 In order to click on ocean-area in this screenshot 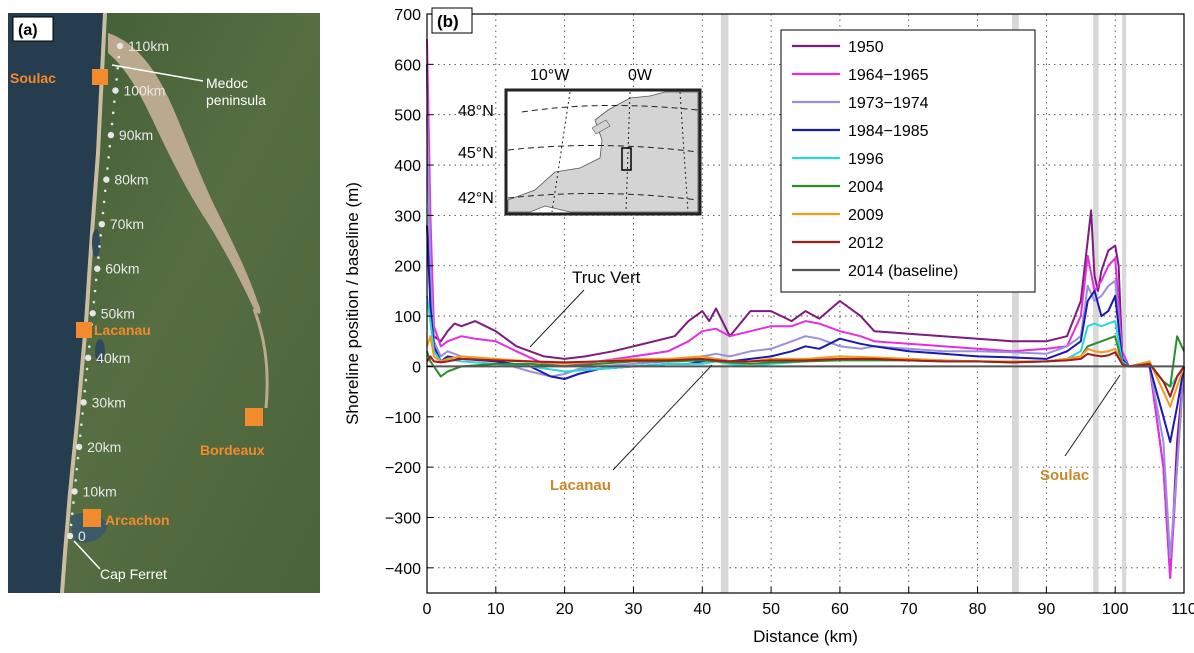, I will do `click(55, 303)`.